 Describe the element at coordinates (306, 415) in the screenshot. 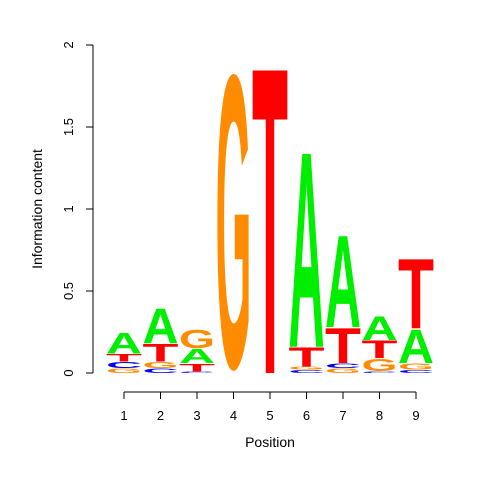

I see `x-tick-label: 6` at that location.